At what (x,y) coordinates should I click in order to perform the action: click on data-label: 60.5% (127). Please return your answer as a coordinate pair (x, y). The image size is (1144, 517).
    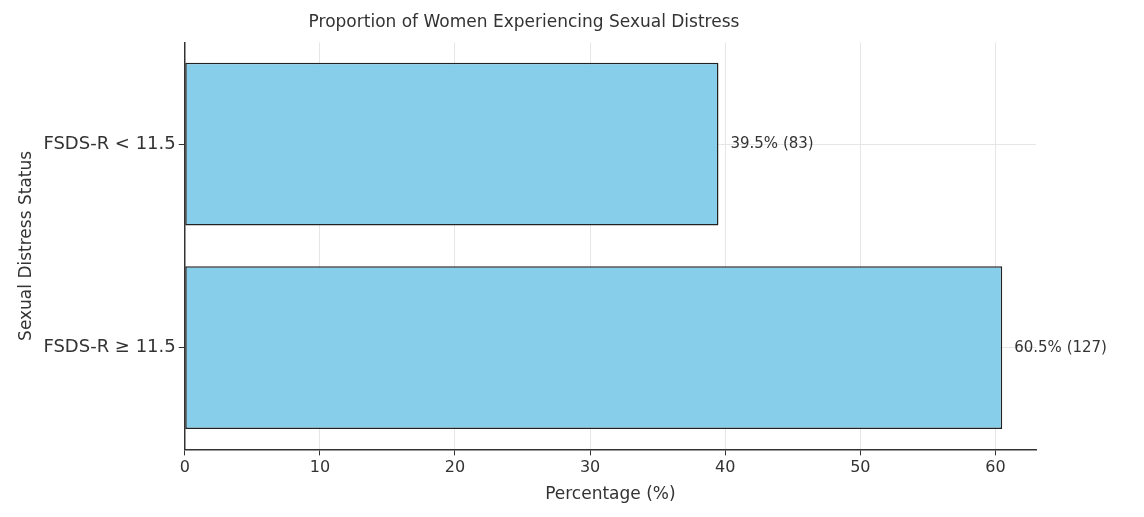
    Looking at the image, I should click on (1060, 346).